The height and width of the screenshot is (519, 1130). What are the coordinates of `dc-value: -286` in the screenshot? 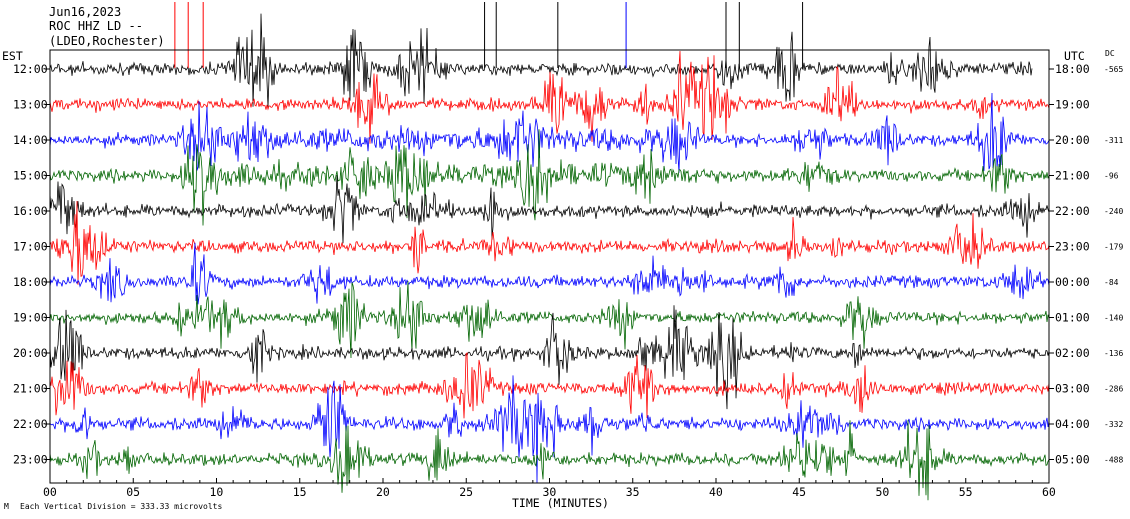 It's located at (1113, 389).